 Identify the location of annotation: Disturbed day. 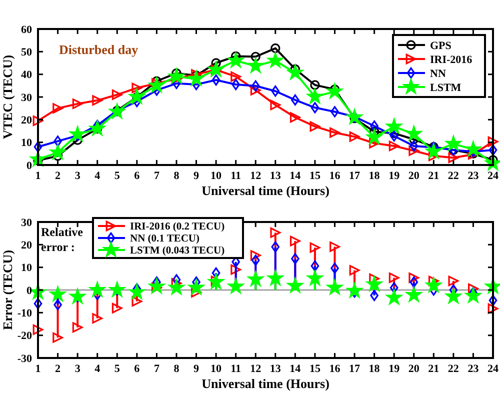
(99, 49).